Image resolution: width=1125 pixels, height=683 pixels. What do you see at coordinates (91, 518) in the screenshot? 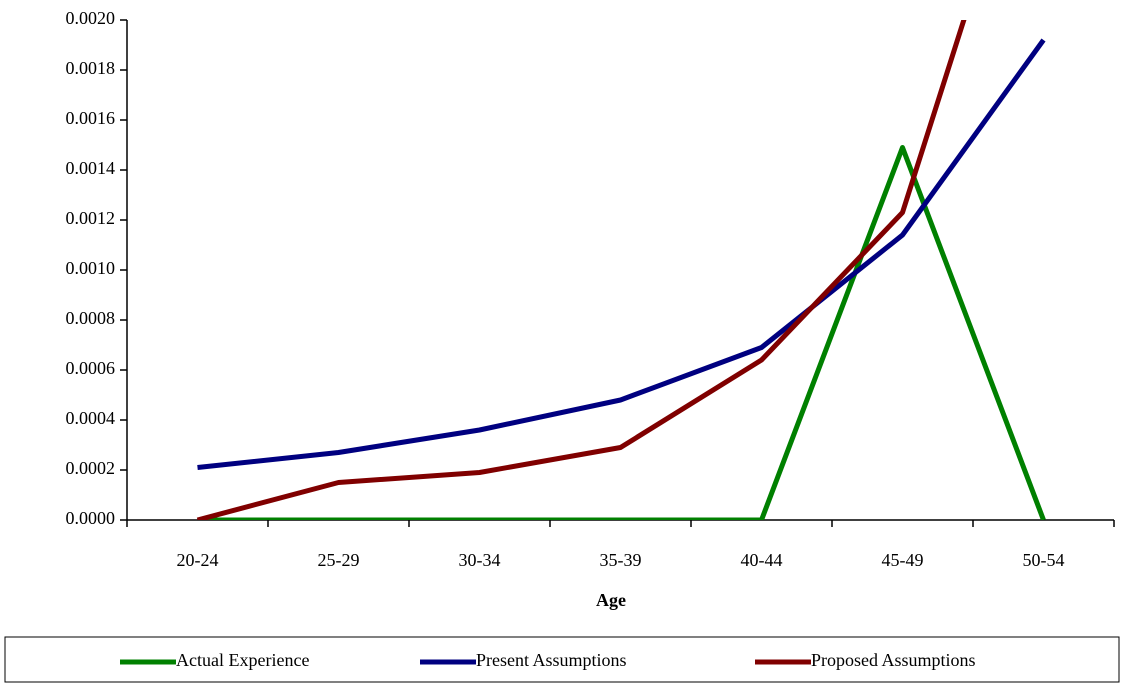
I see `y-tick-label: 0.0000` at bounding box center [91, 518].